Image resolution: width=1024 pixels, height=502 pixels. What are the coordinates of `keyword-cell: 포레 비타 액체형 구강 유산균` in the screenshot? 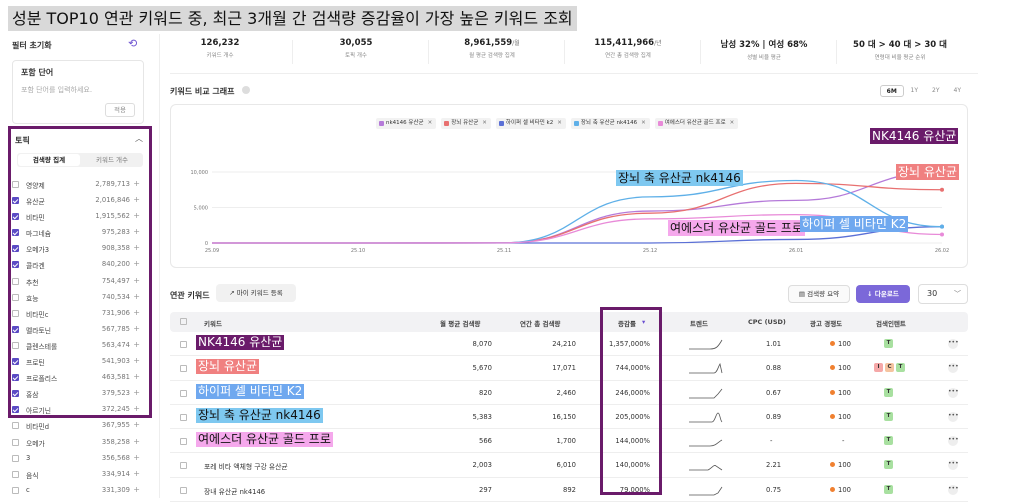 It's located at (246, 467).